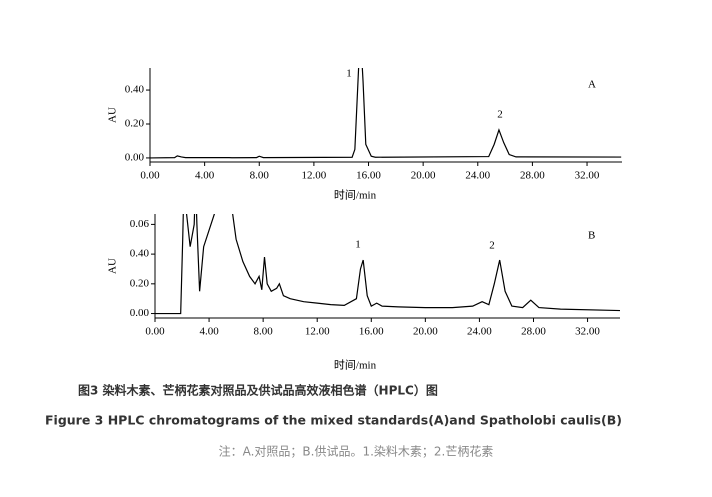 The height and width of the screenshot is (497, 712). I want to click on y-tick-label: 0.06, so click(140, 224).